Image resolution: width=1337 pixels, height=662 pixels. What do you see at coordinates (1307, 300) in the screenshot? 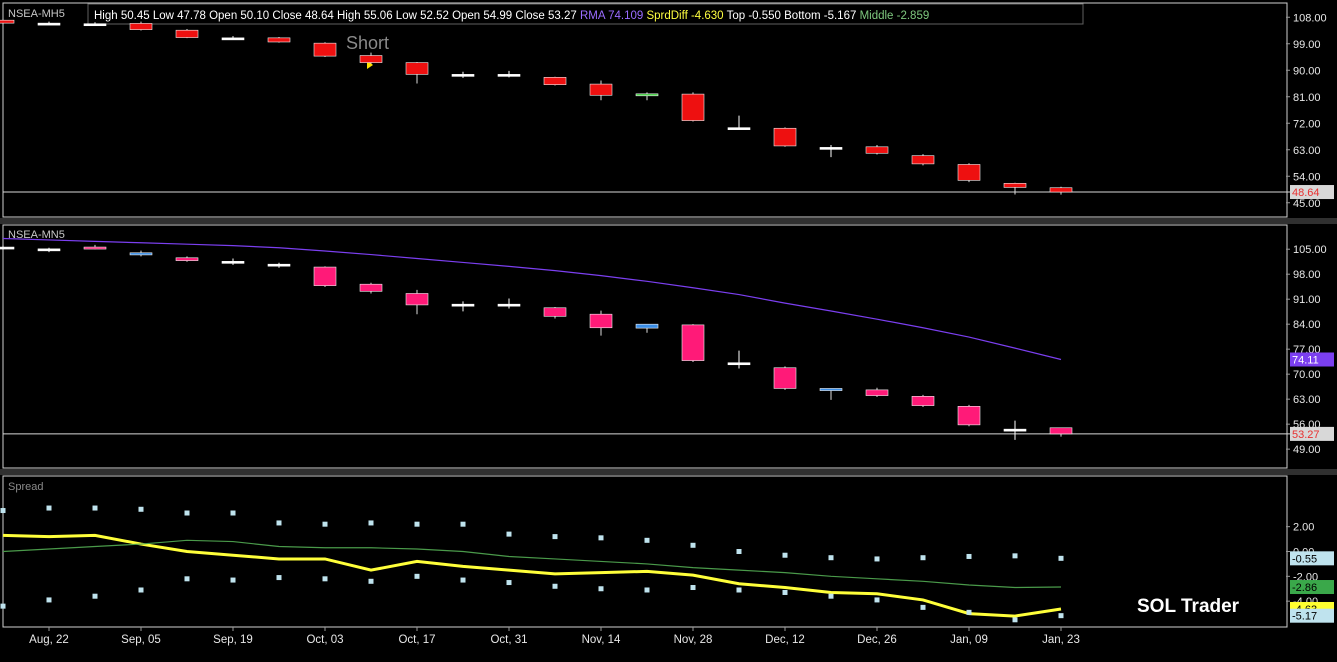
I see `y-tick-label: 91.00` at bounding box center [1307, 300].